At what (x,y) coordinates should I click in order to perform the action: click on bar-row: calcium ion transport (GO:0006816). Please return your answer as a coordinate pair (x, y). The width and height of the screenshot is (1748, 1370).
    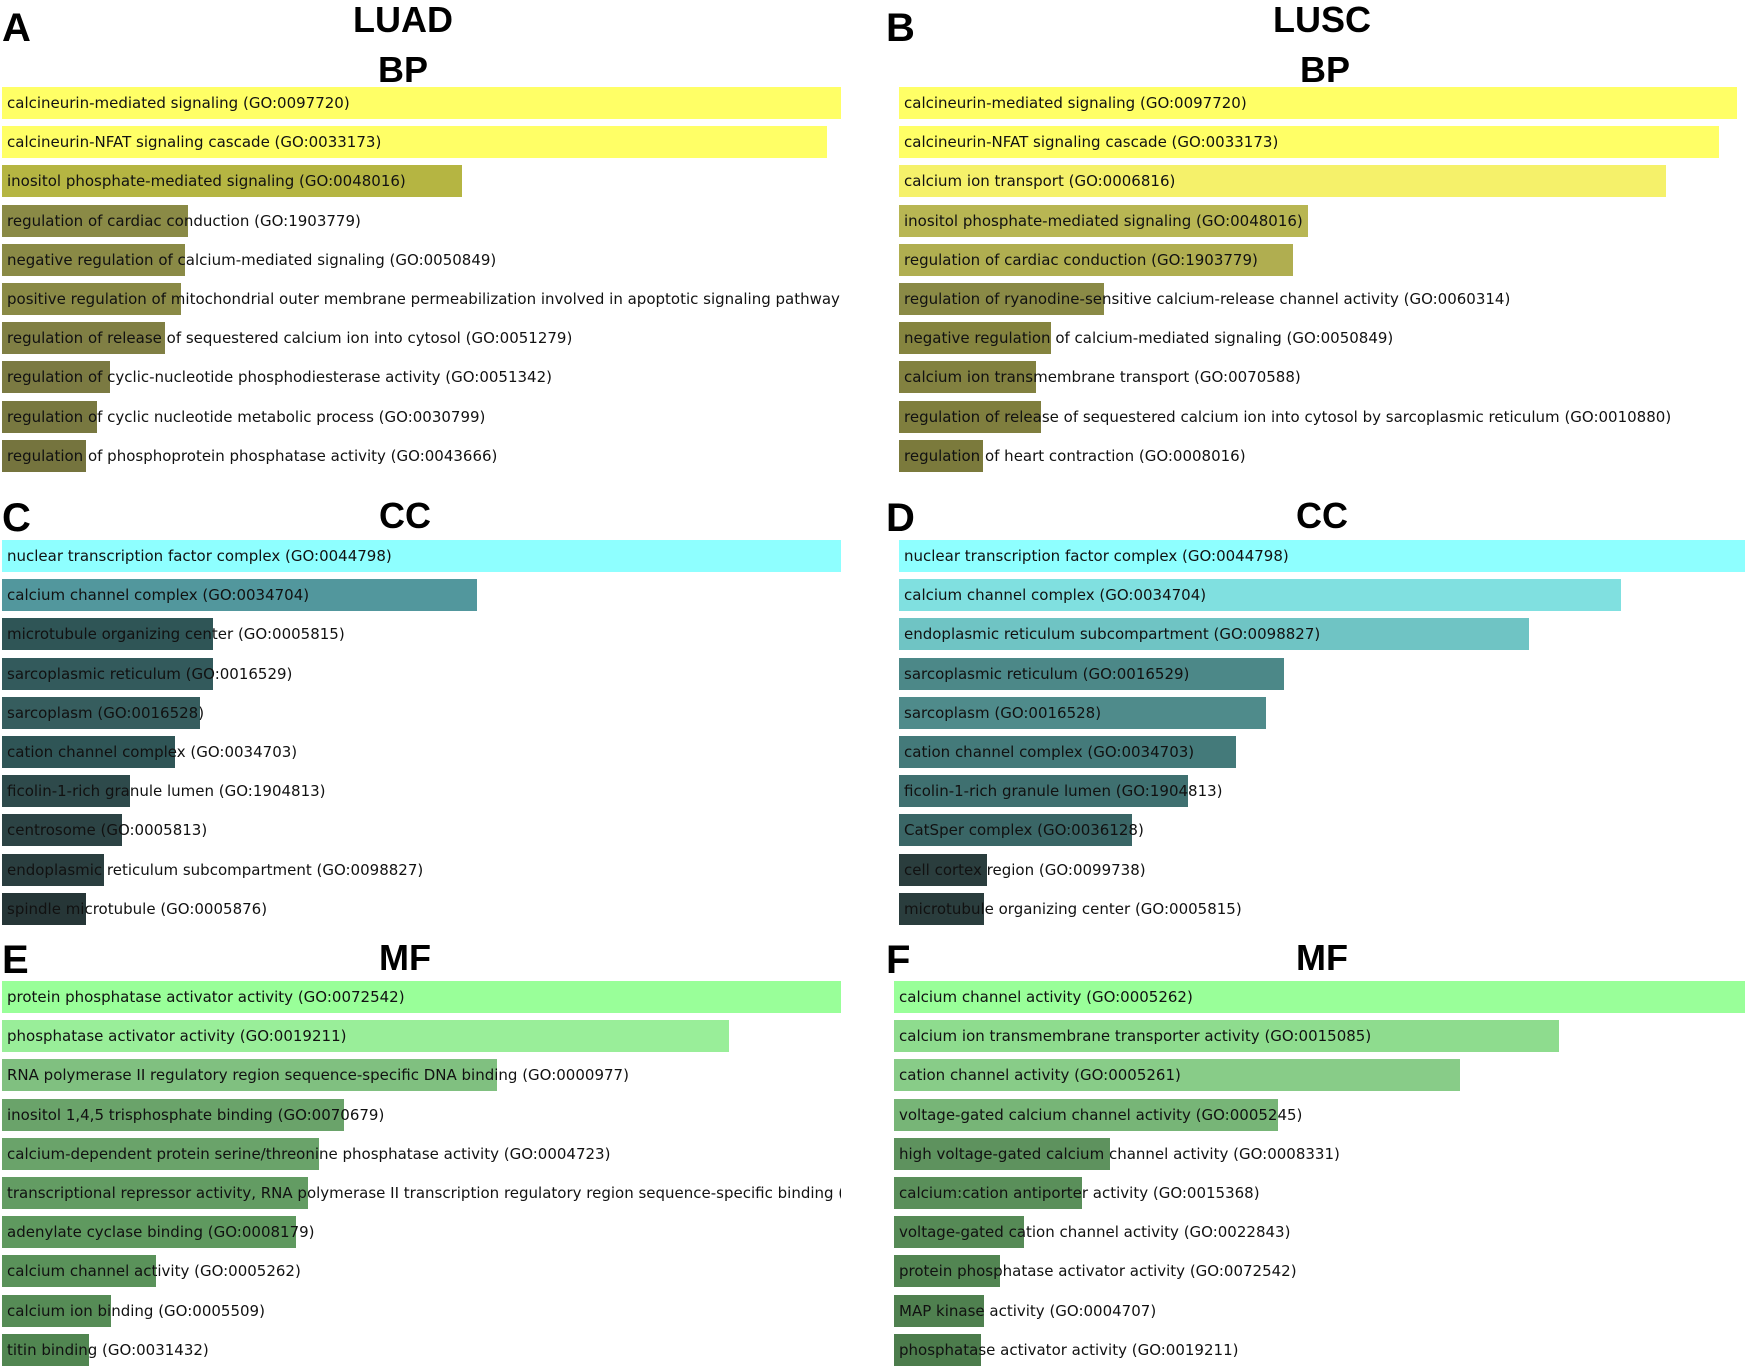
    Looking at the image, I should click on (1318, 181).